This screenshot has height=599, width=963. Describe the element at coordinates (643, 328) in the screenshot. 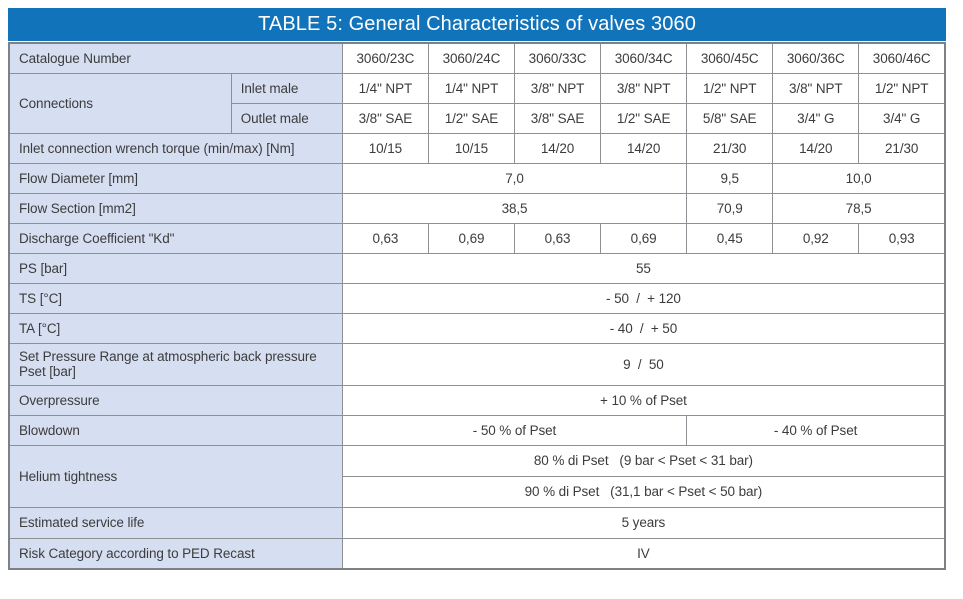

I see `ta-value: - 40 / + 50` at that location.